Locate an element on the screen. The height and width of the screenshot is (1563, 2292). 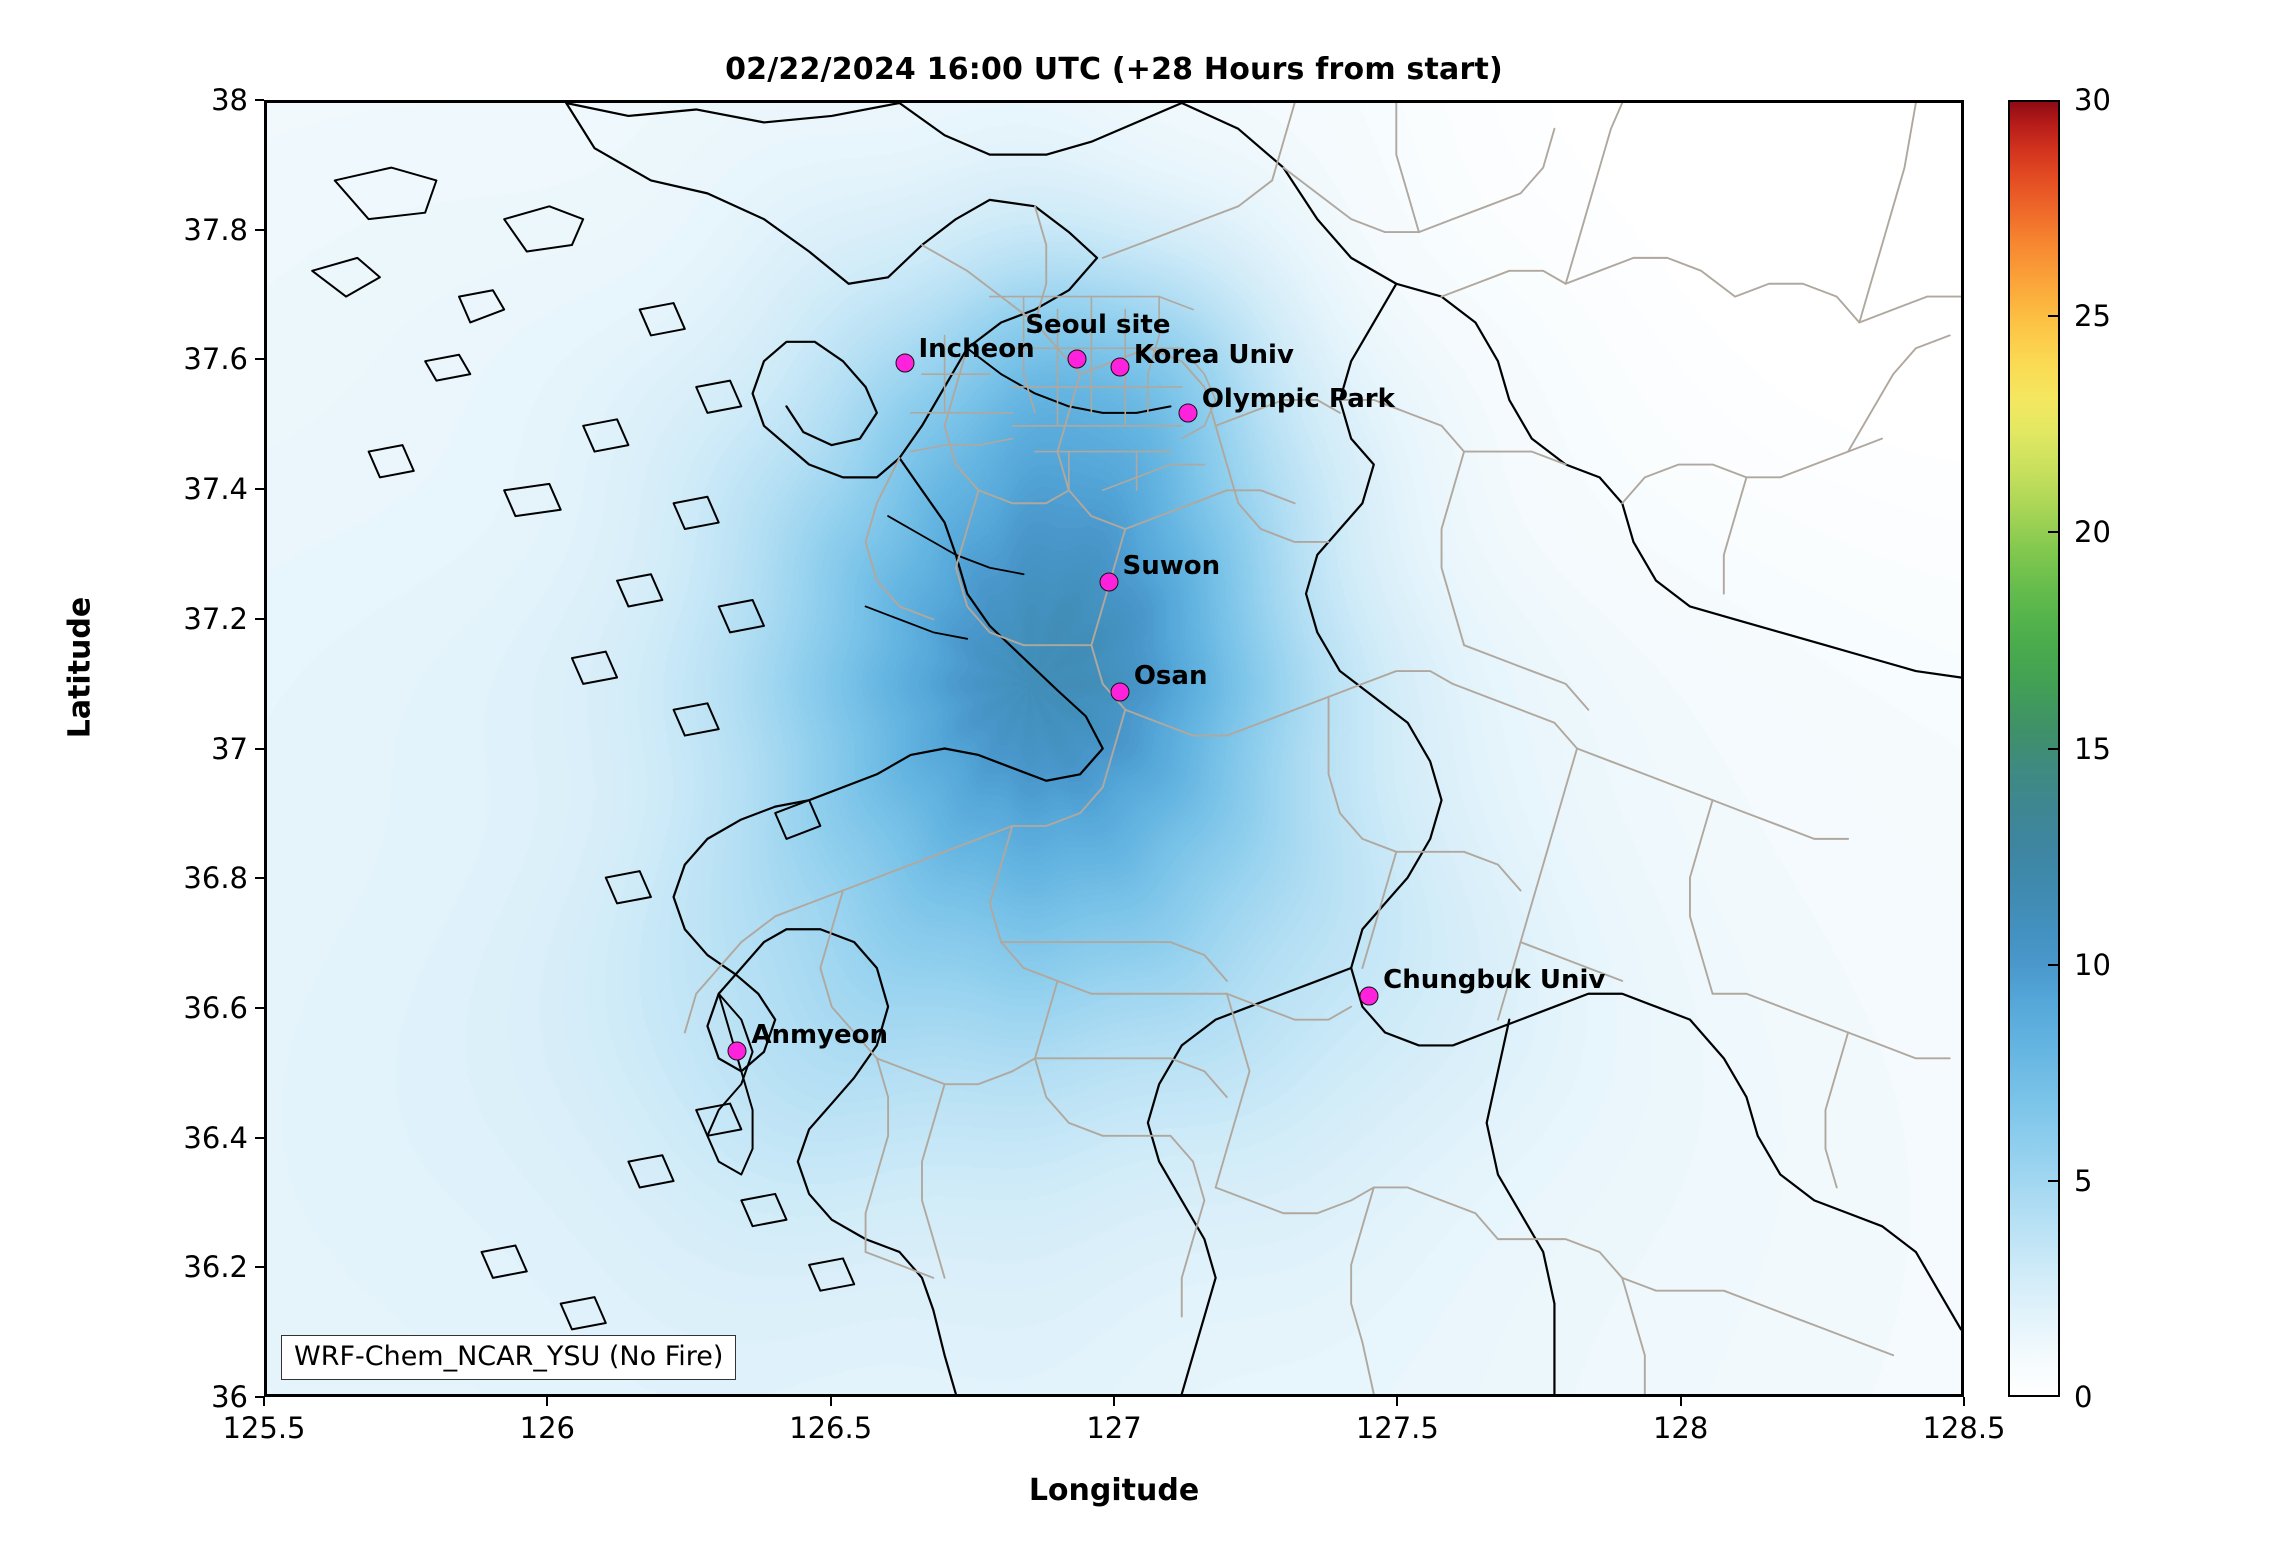
station-marker-suwon is located at coordinates (1108, 582).